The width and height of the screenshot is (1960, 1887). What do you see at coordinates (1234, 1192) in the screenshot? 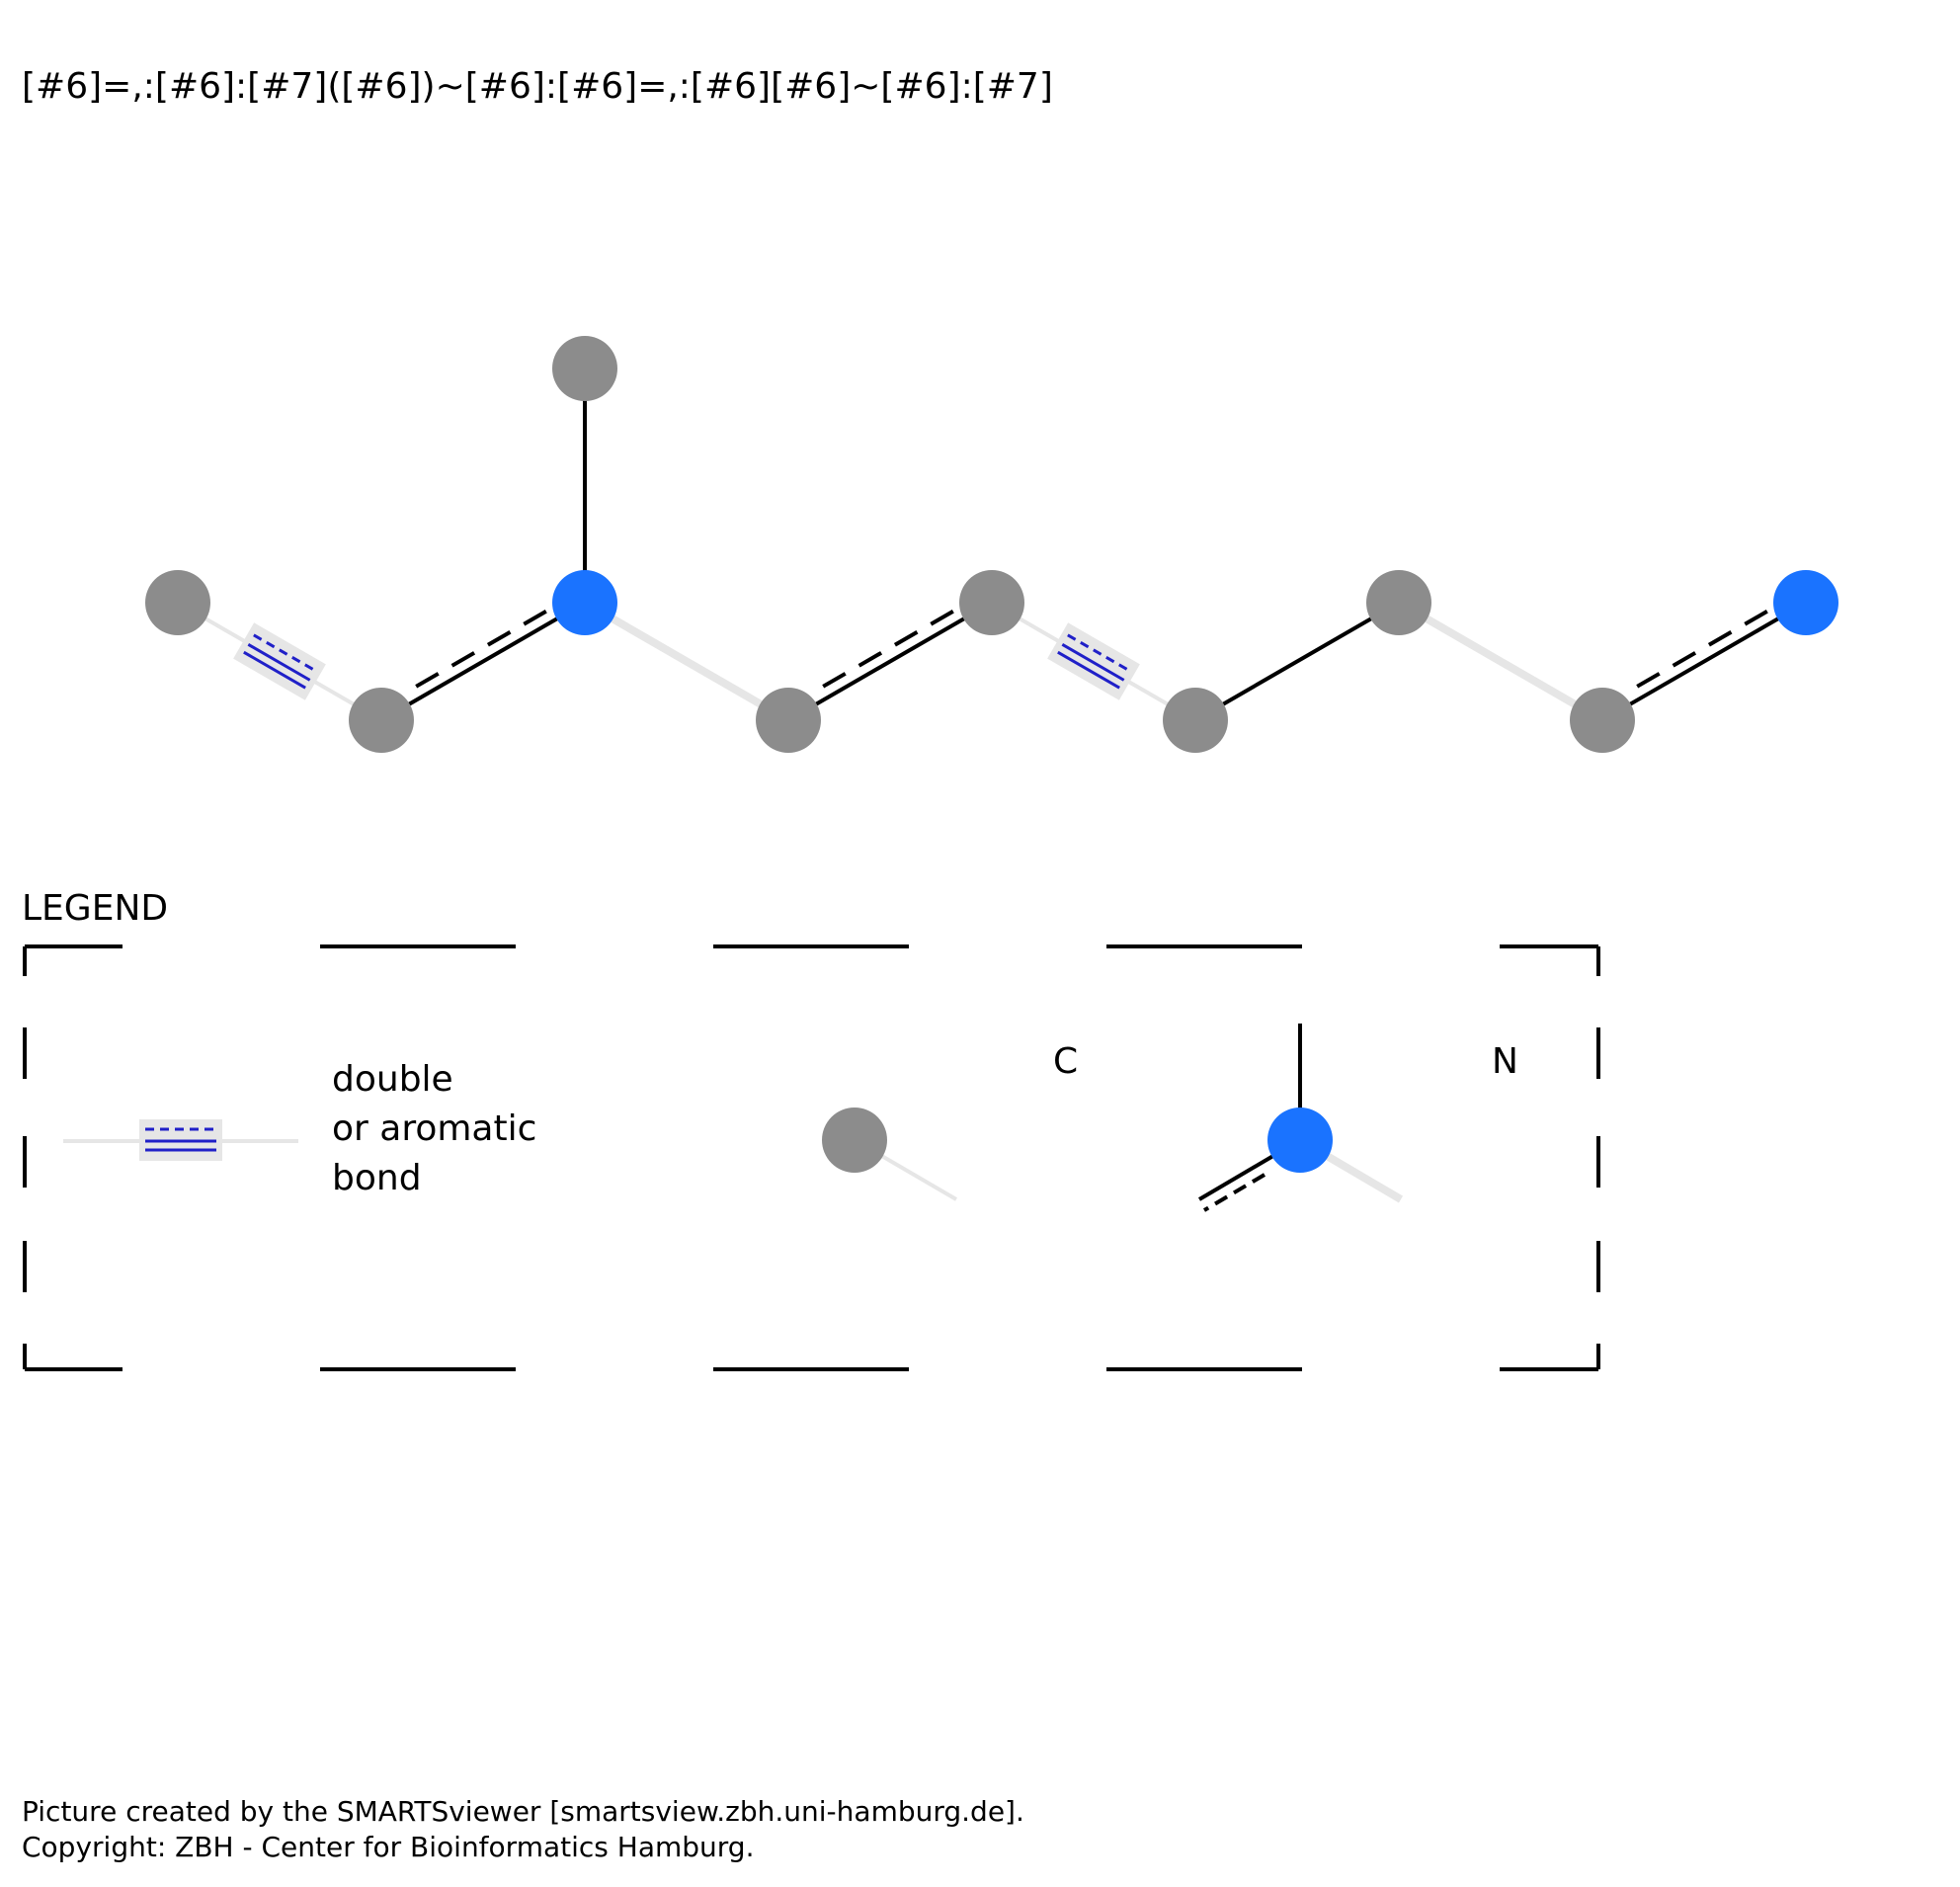
I see `legend-atom-n-bond-aromatic-dashed` at bounding box center [1234, 1192].